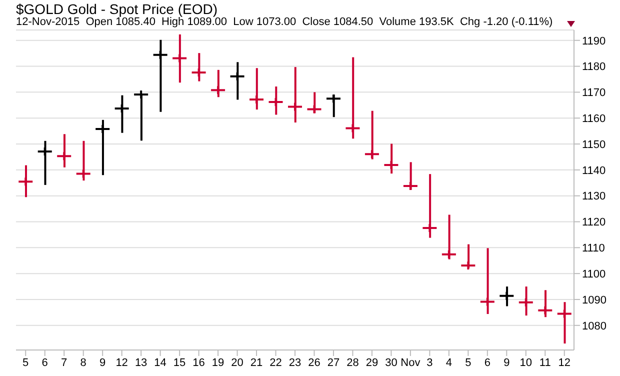 Image resolution: width=620 pixels, height=376 pixels. Describe the element at coordinates (372, 362) in the screenshot. I see `x-tick-label: 29` at that location.